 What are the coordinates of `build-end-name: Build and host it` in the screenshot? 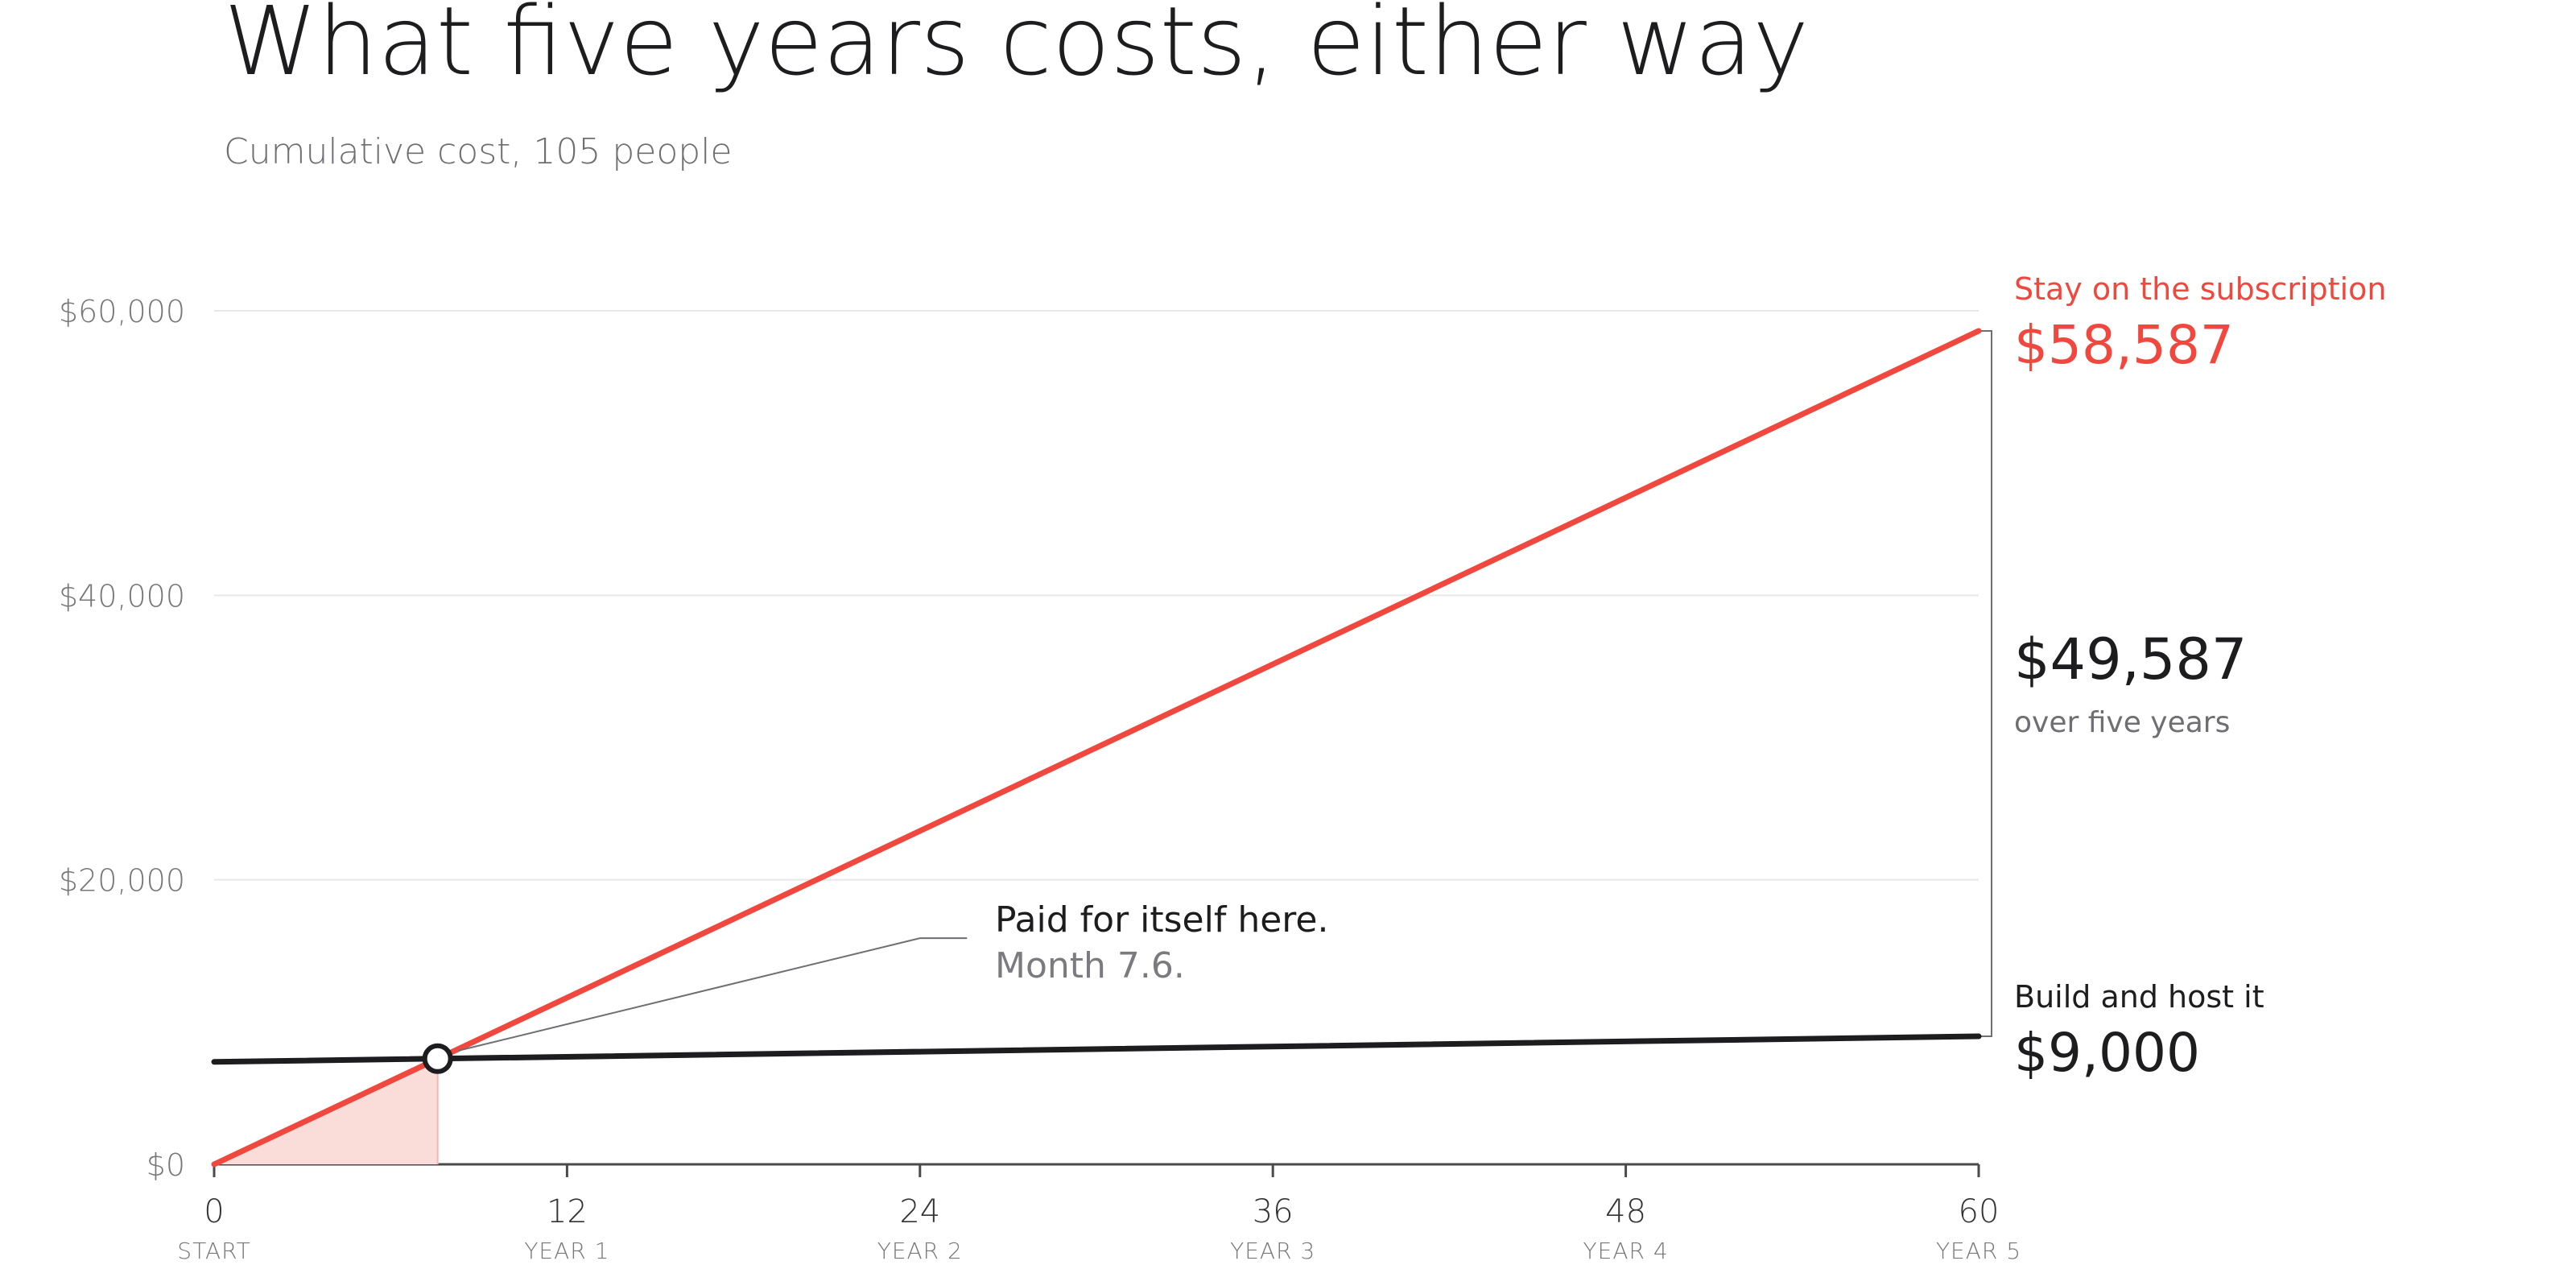 It's located at (2139, 997).